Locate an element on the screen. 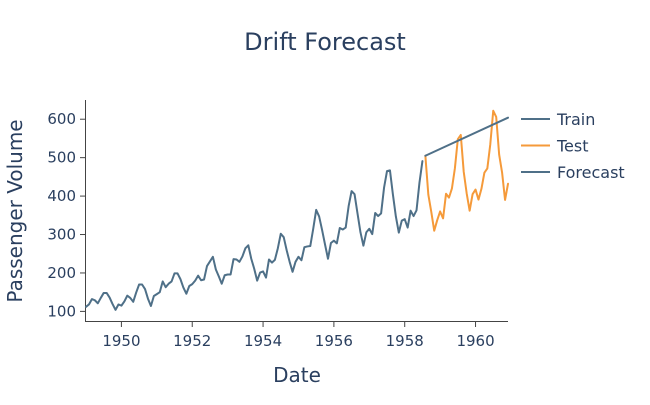 This screenshot has width=650, height=405. legend-label: Train is located at coordinates (575, 119).